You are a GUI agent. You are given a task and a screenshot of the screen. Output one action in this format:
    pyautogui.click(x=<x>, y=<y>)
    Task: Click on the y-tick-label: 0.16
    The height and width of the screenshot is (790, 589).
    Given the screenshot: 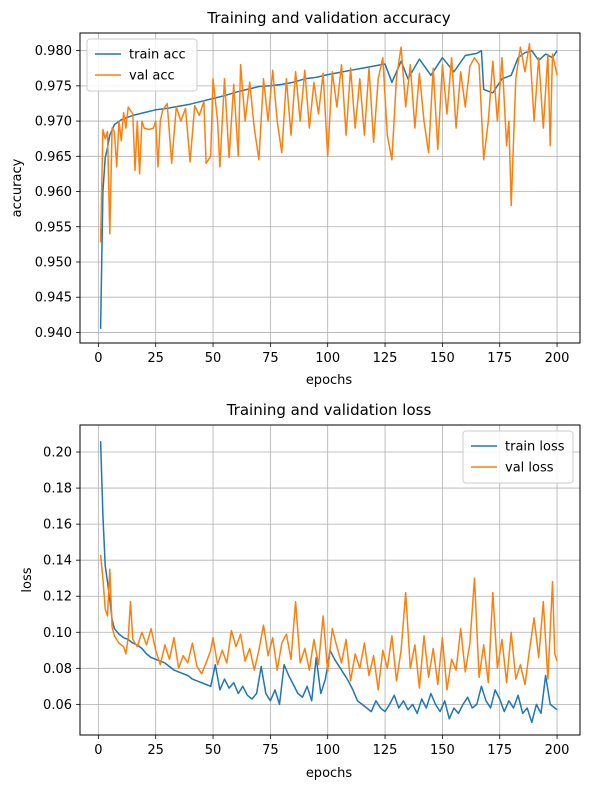 What is the action you would take?
    pyautogui.click(x=57, y=525)
    